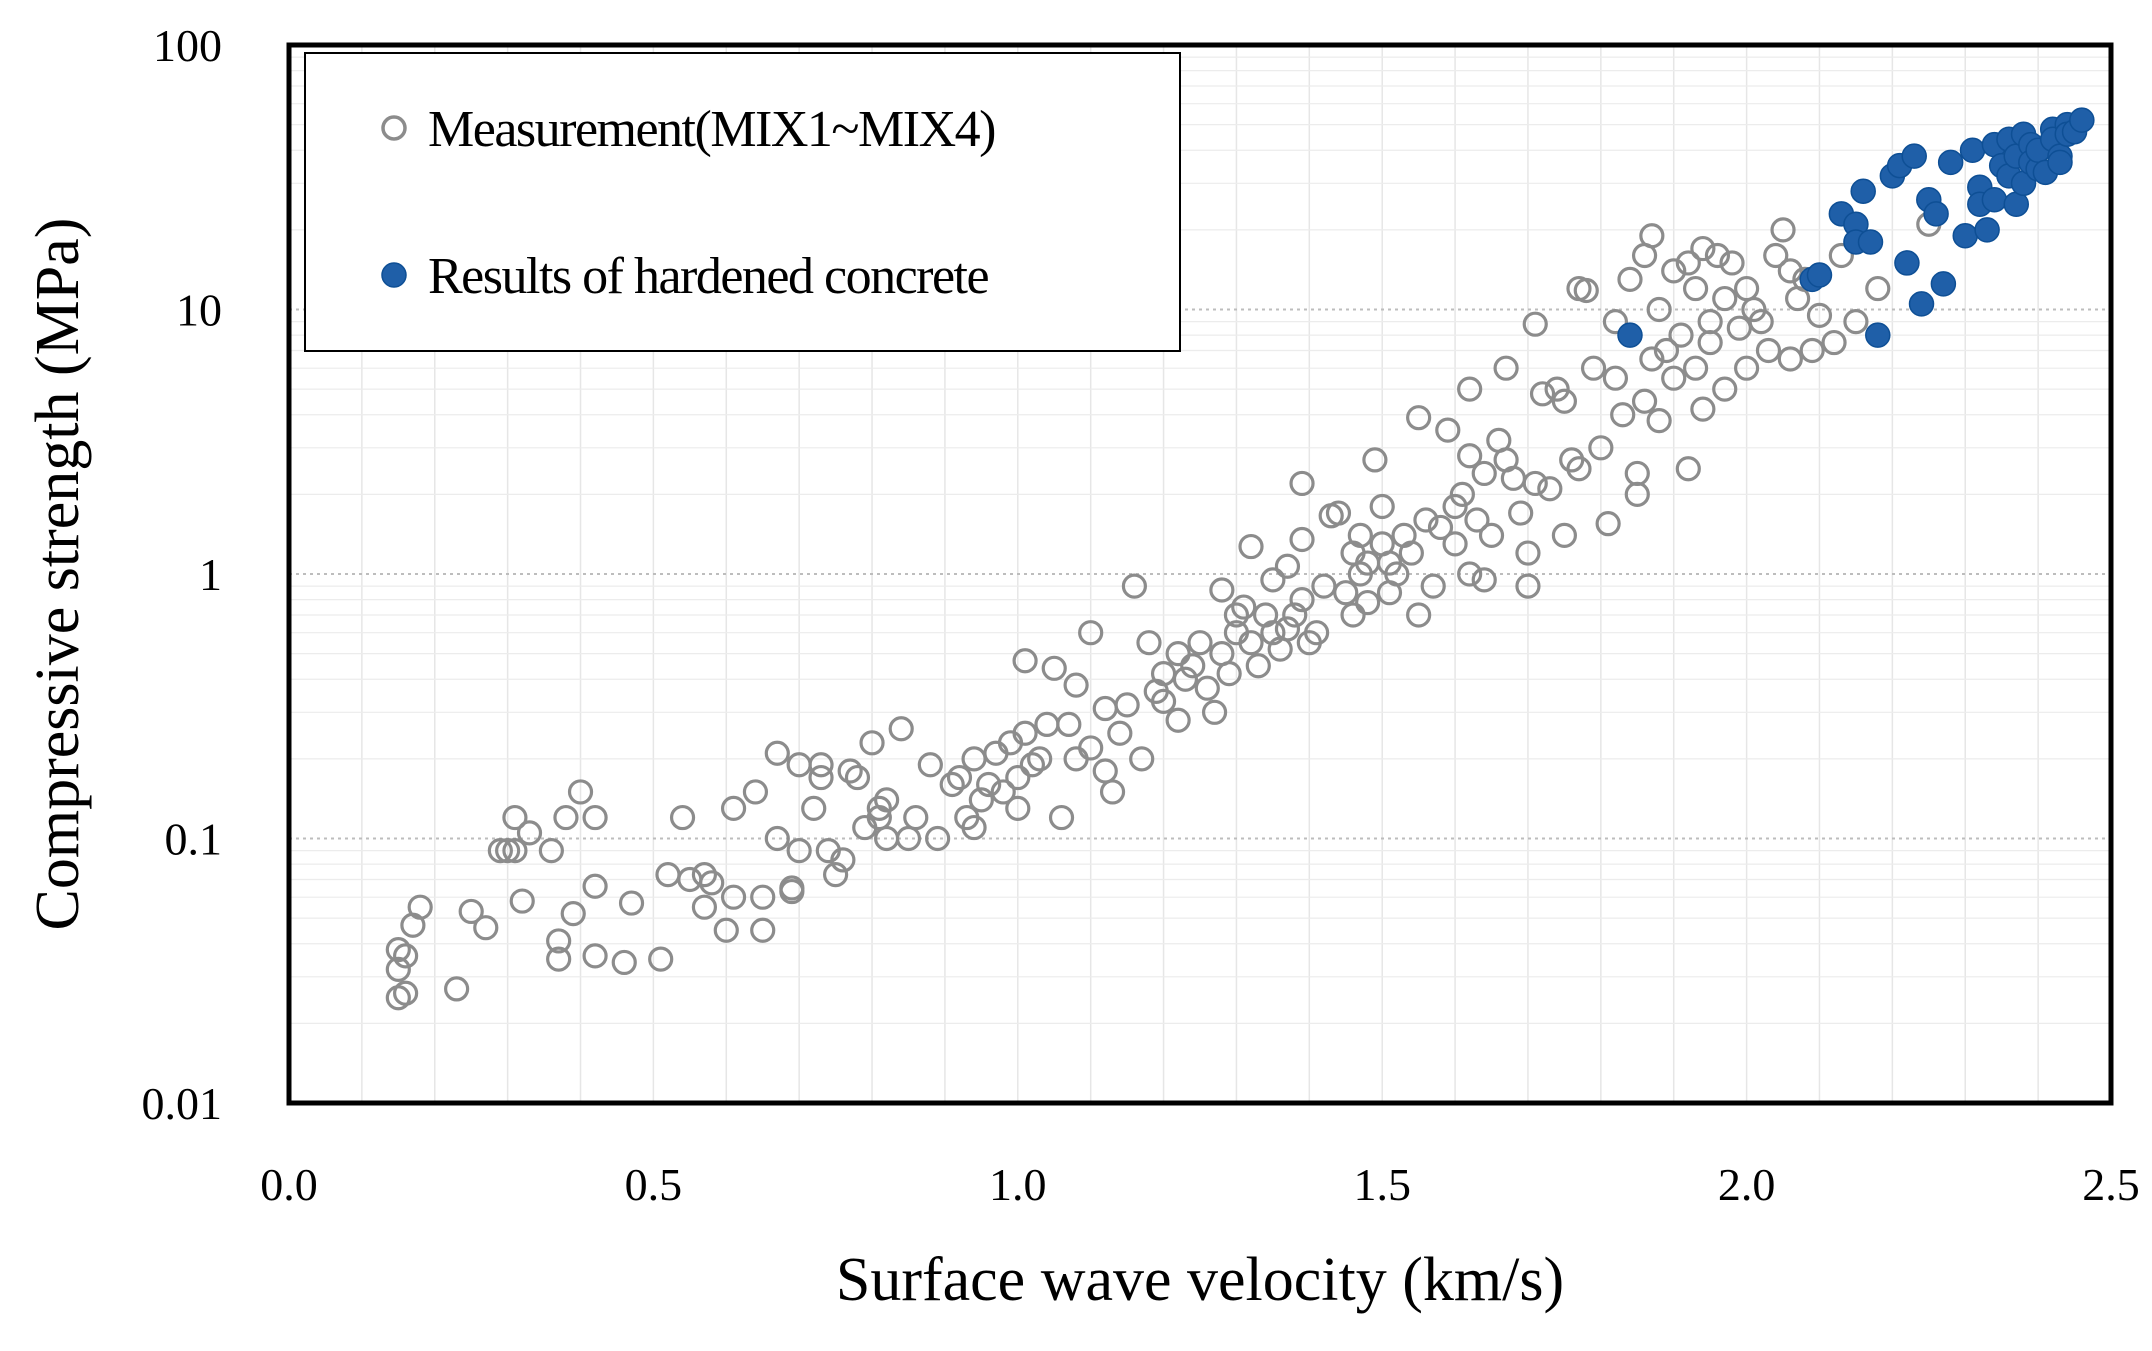  What do you see at coordinates (1018, 1184) in the screenshot?
I see `x-tick-label: 1.0` at bounding box center [1018, 1184].